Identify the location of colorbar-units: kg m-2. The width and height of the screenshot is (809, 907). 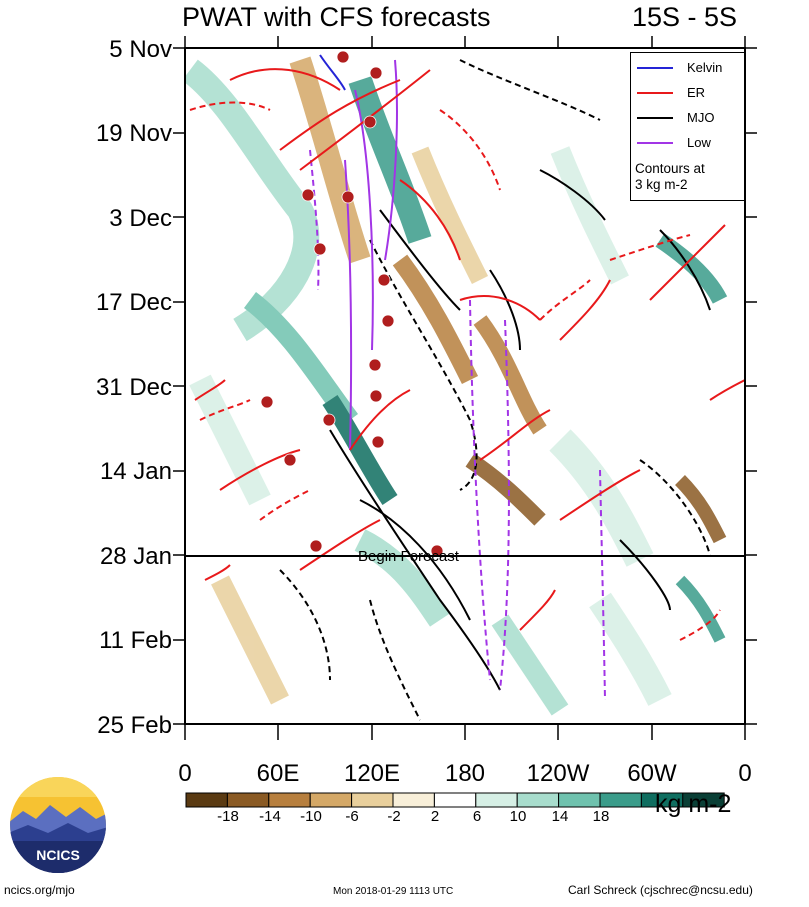
(693, 804).